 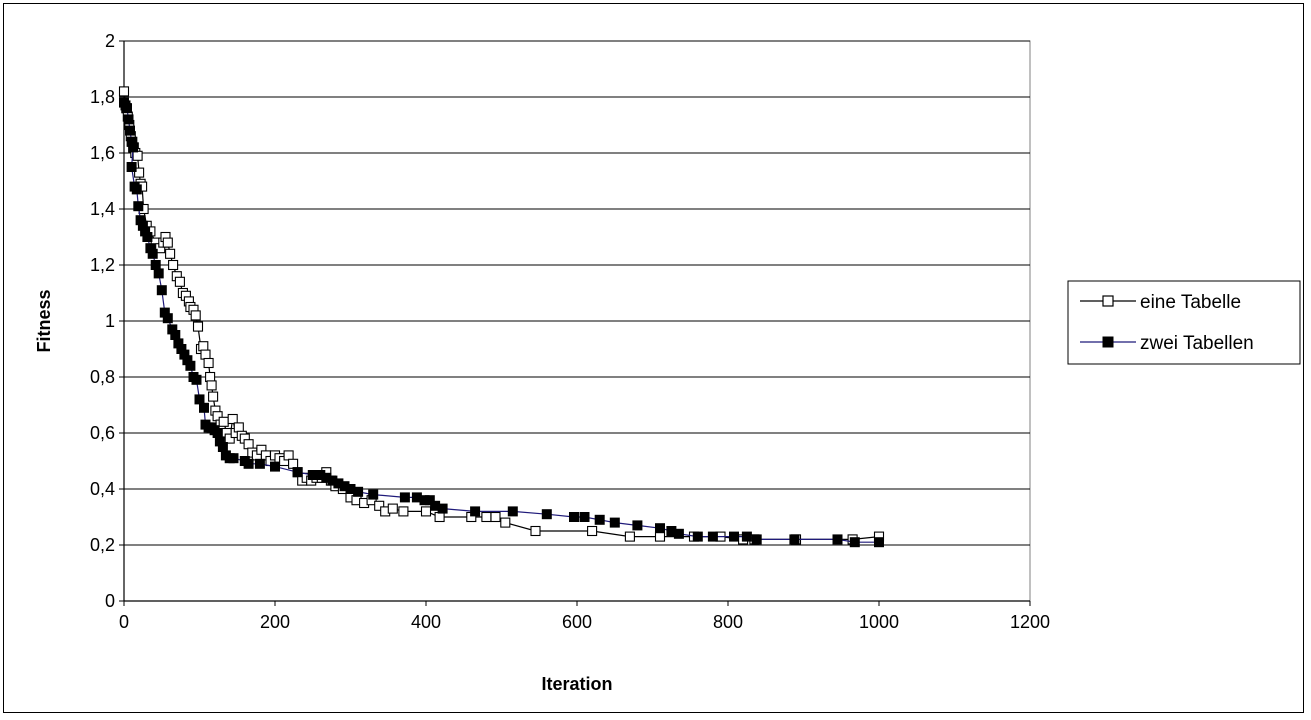 What do you see at coordinates (577, 622) in the screenshot?
I see `x-tick-label: 600` at bounding box center [577, 622].